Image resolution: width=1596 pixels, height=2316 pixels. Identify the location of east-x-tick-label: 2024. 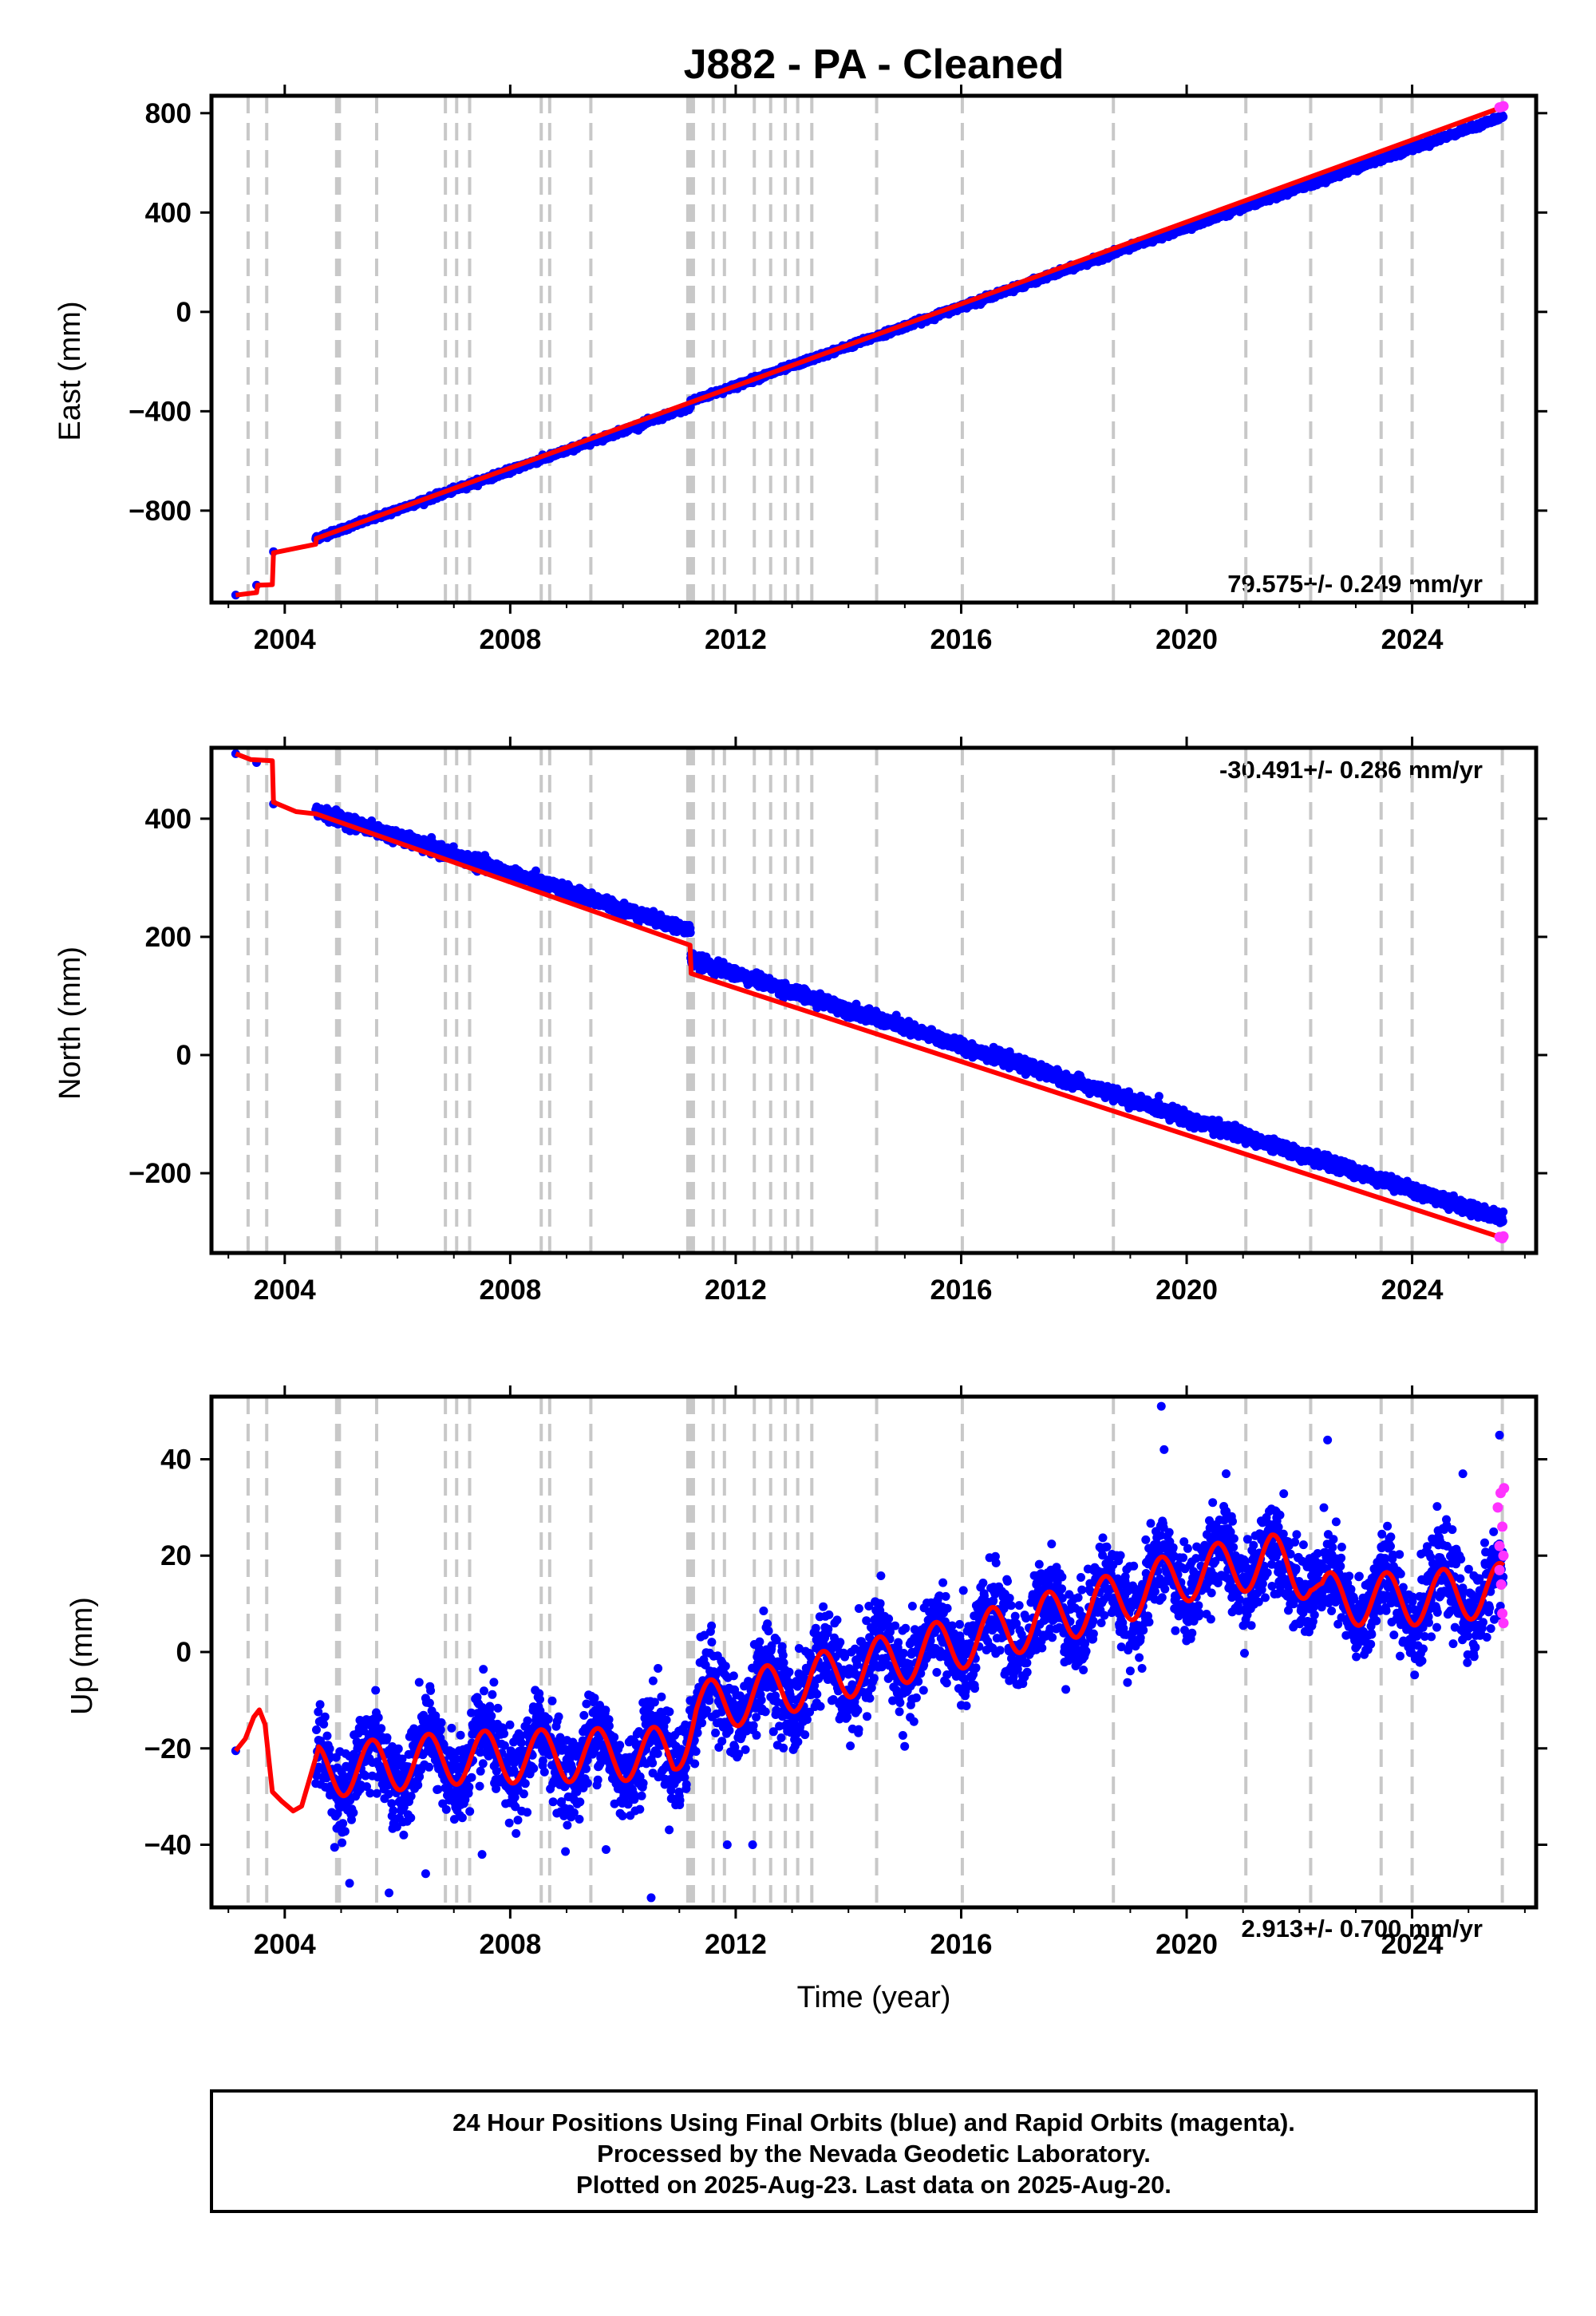
(1412, 639).